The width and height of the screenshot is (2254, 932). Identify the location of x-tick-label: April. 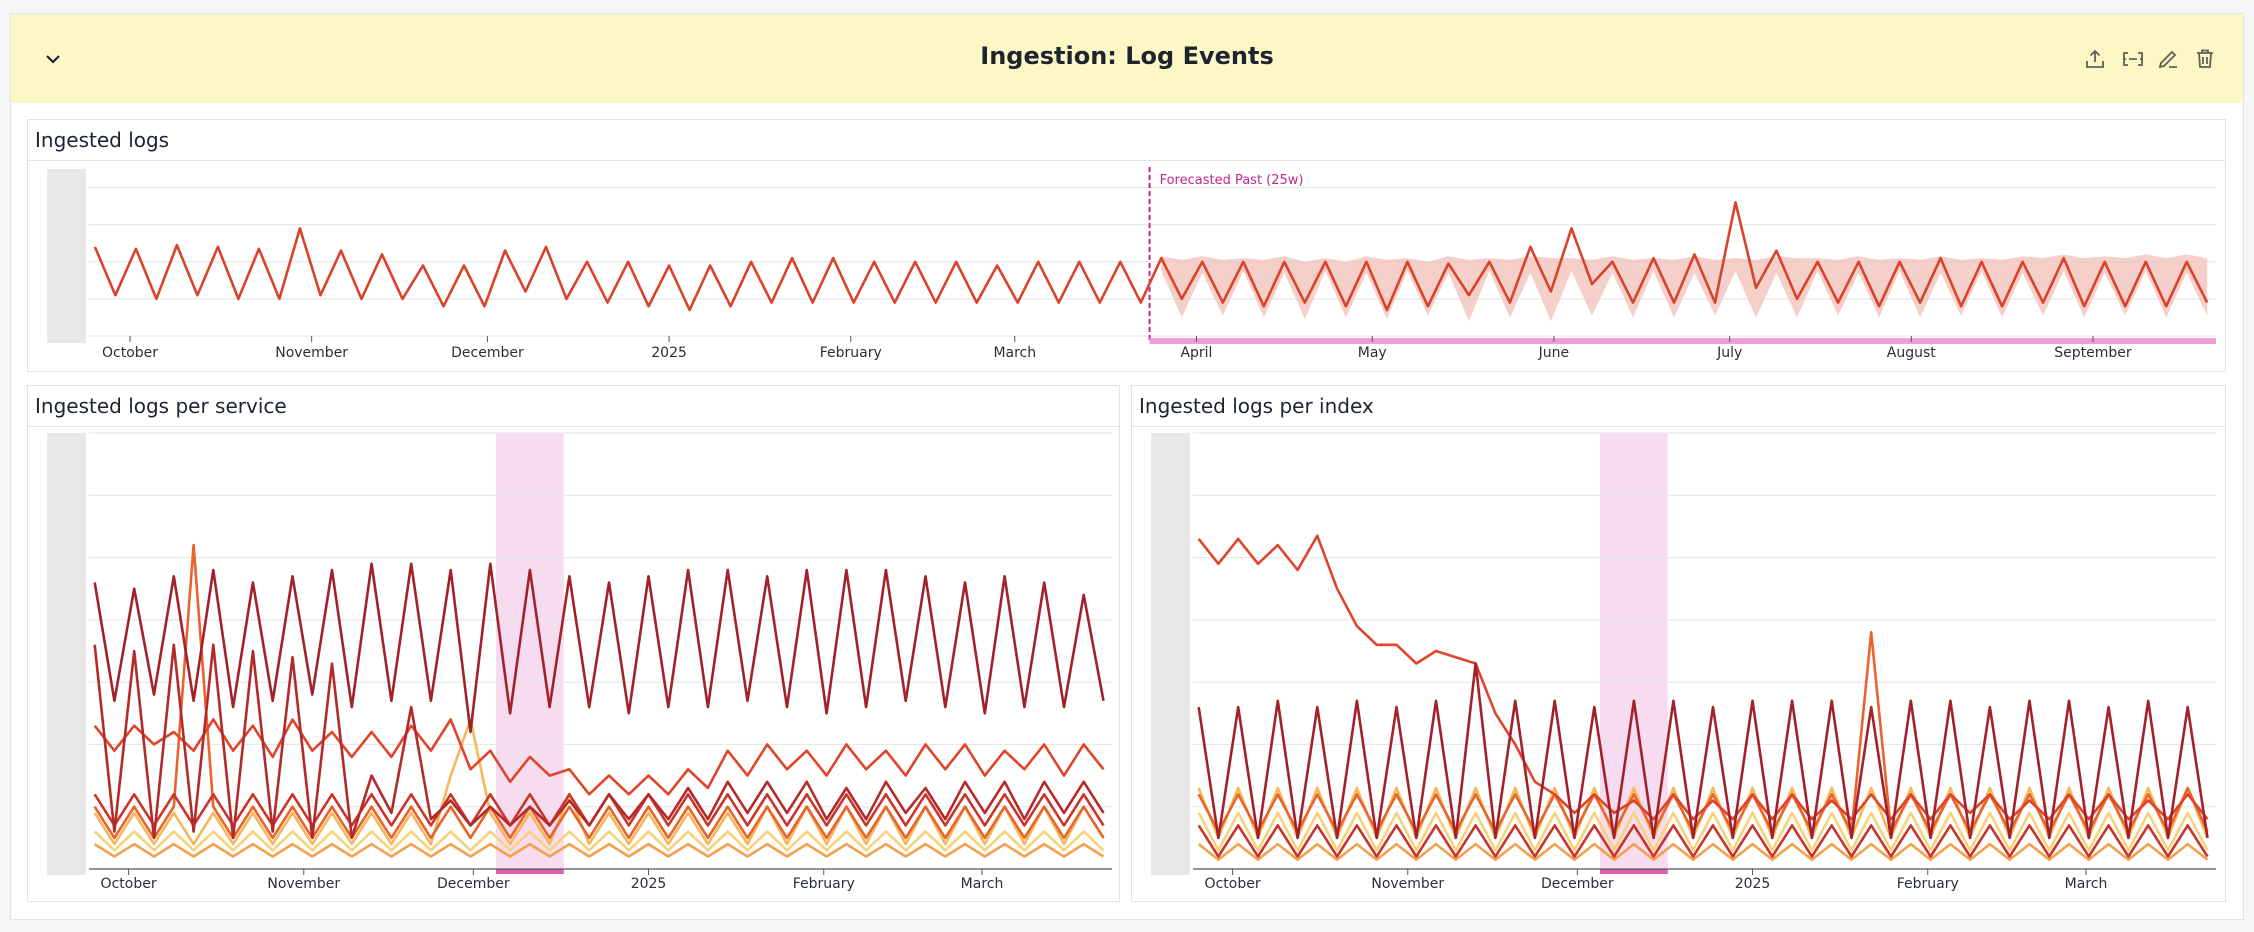
(1196, 353).